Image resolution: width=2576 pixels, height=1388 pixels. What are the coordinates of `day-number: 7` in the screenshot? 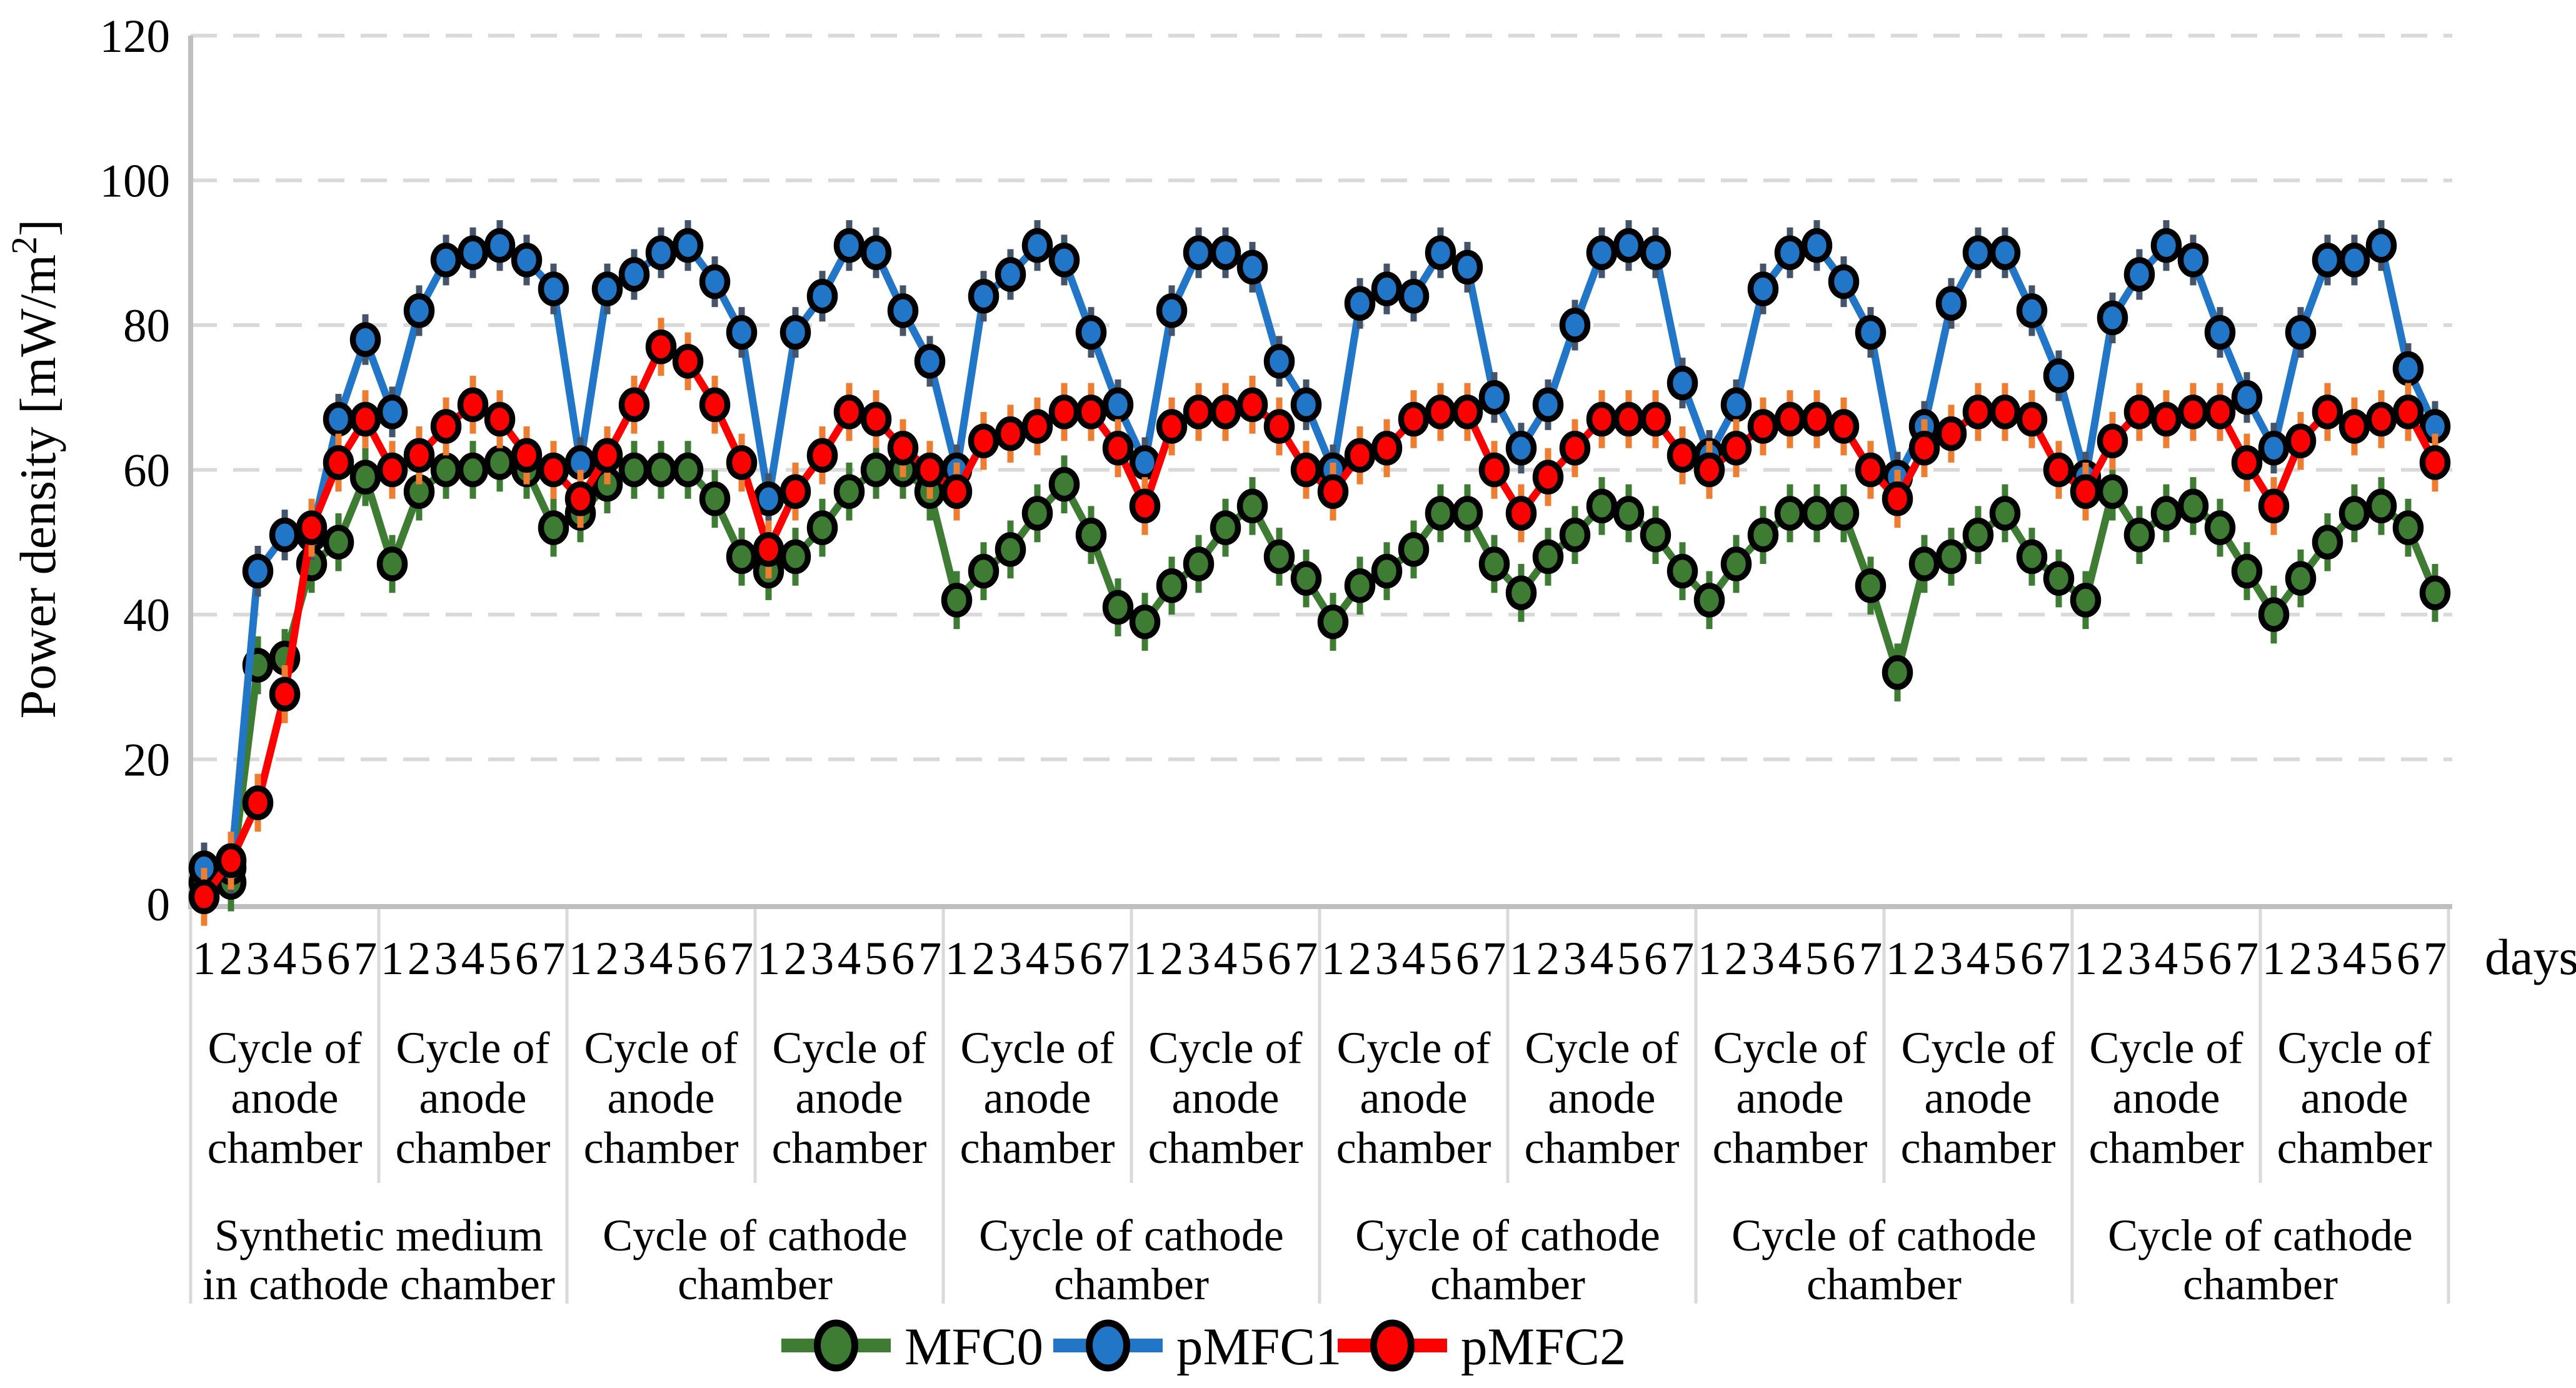 It's located at (1683, 959).